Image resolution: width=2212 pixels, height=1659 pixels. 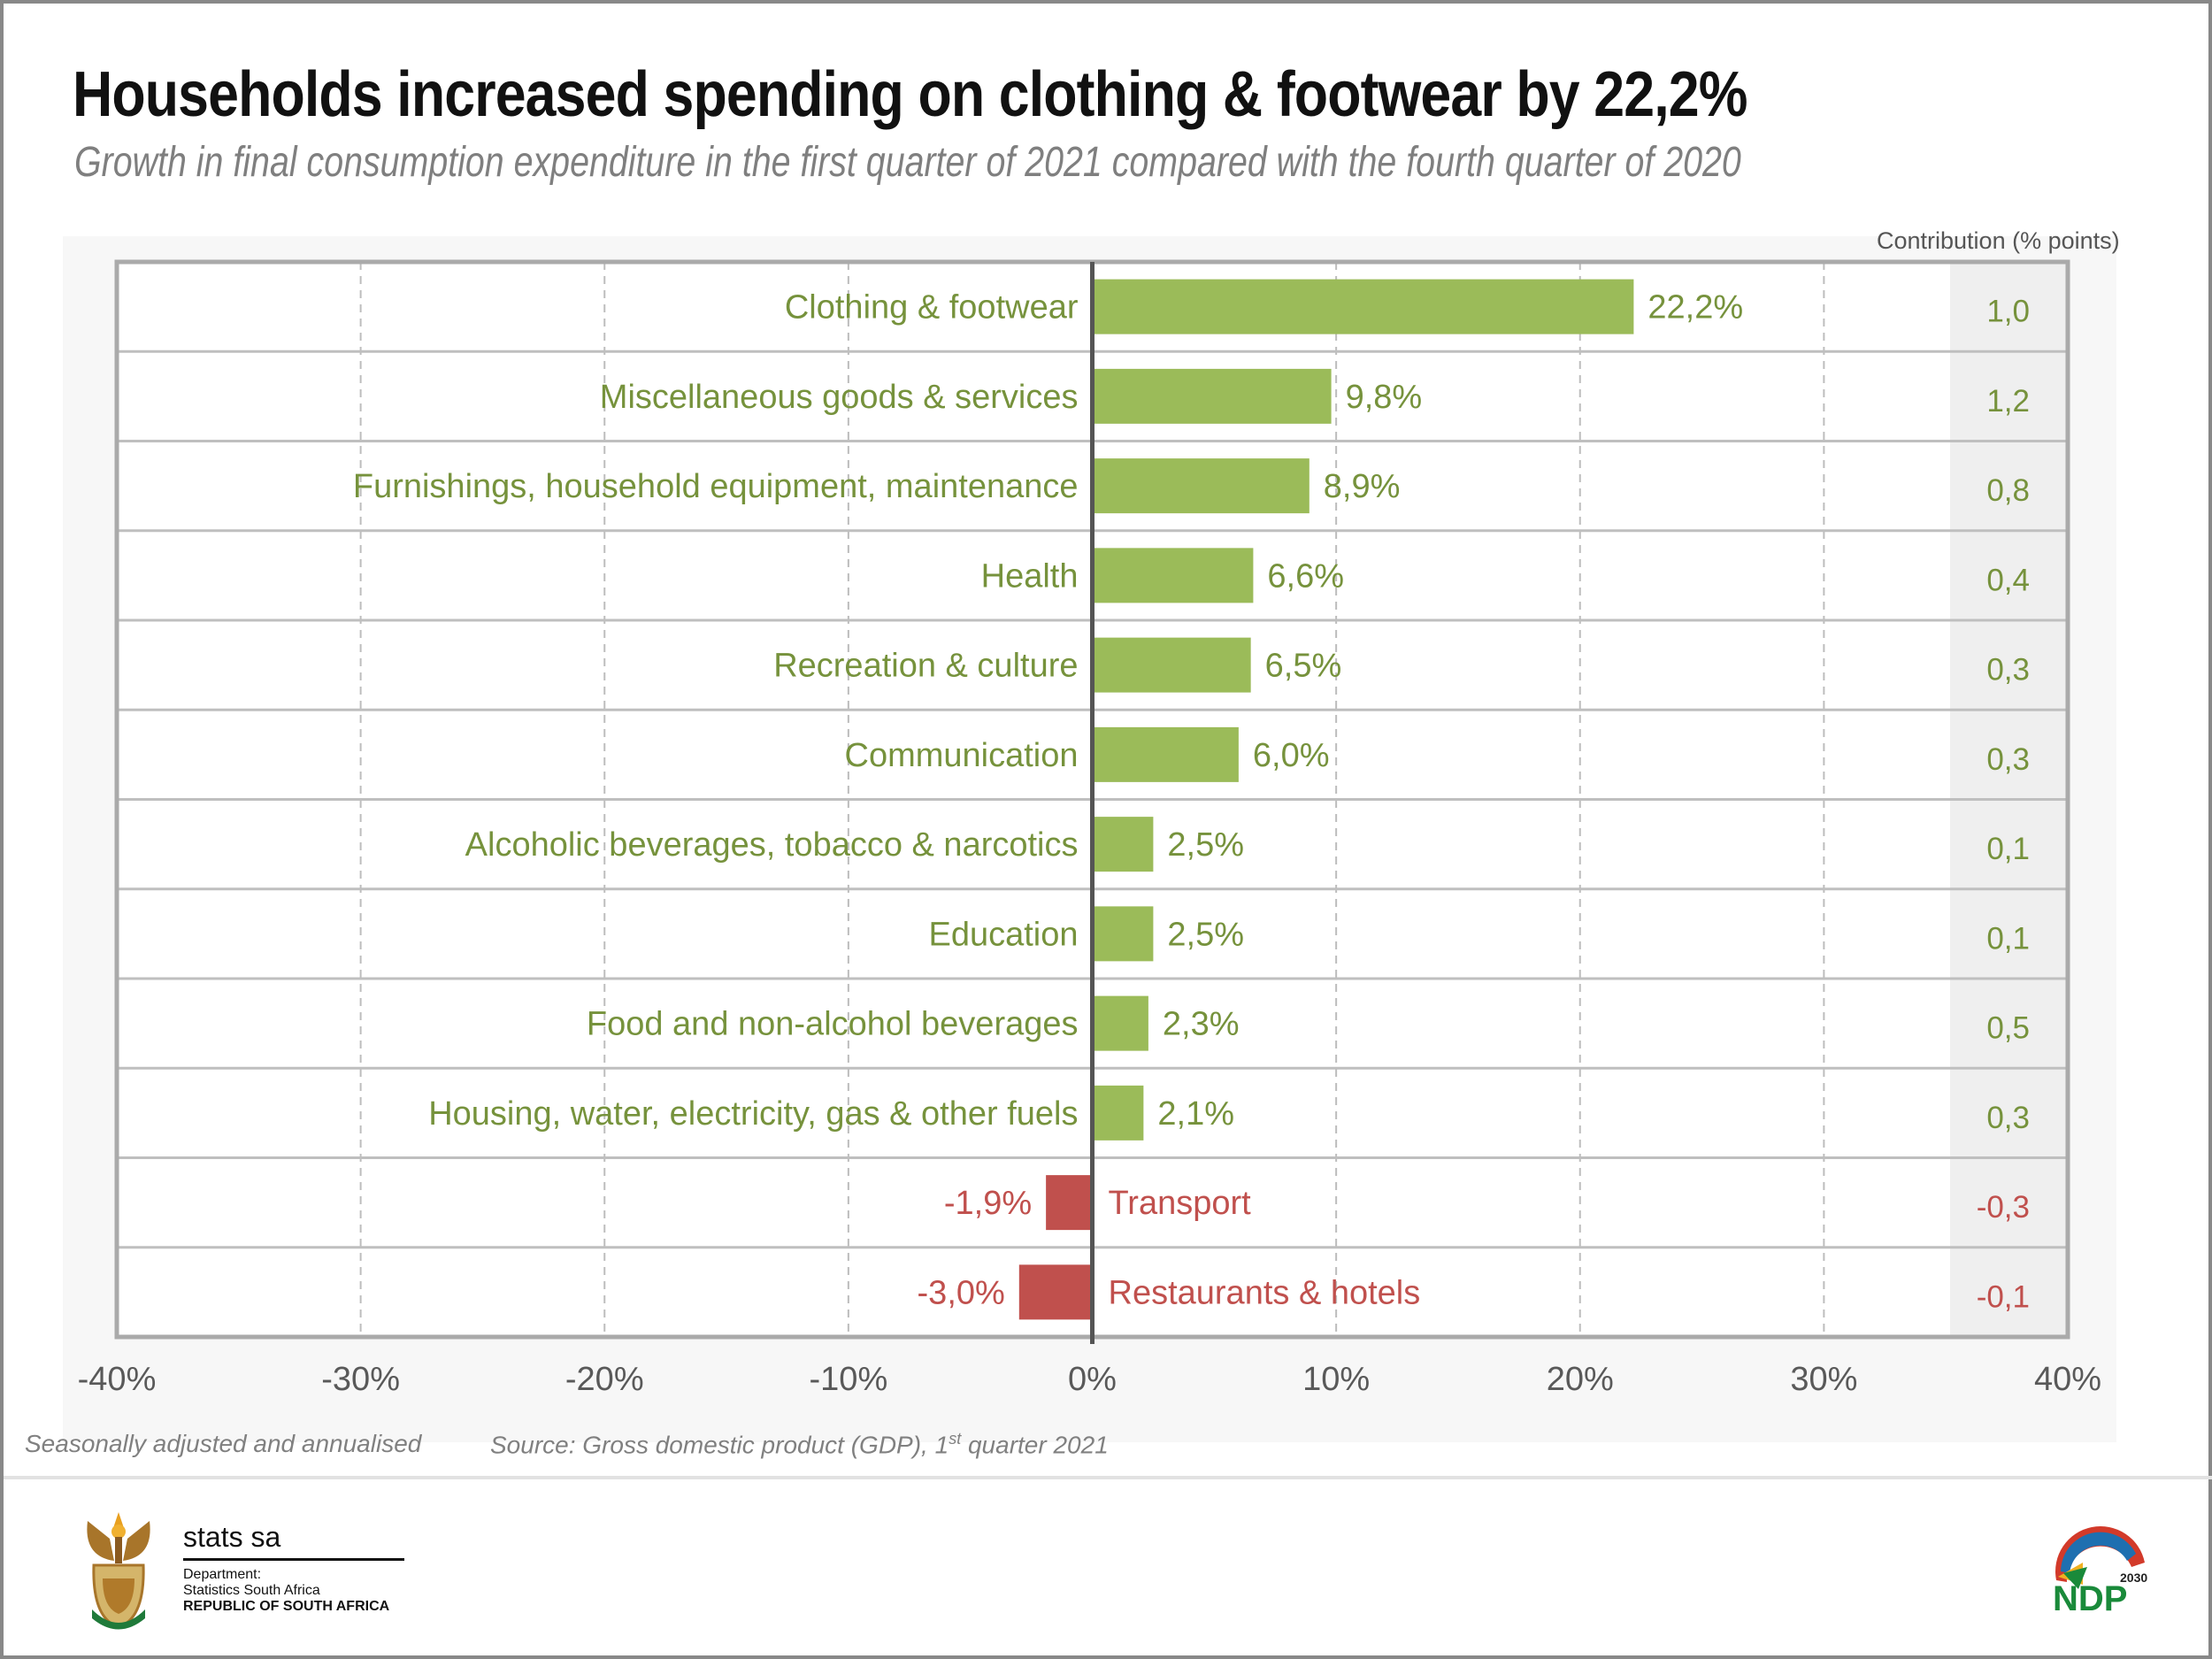 What do you see at coordinates (2004, 1207) in the screenshot?
I see `contribution-value: -0,3` at bounding box center [2004, 1207].